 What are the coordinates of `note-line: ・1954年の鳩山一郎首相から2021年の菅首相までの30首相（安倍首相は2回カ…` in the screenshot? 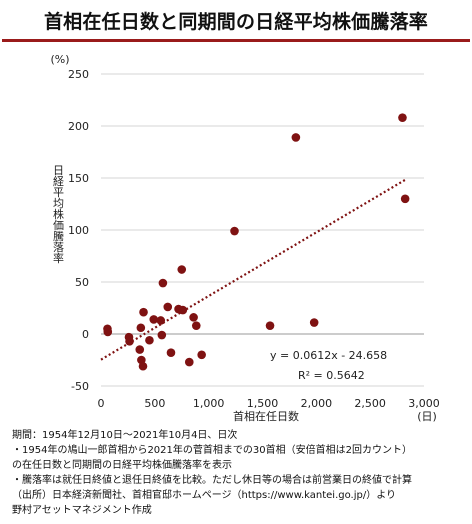 It's located at (212, 450).